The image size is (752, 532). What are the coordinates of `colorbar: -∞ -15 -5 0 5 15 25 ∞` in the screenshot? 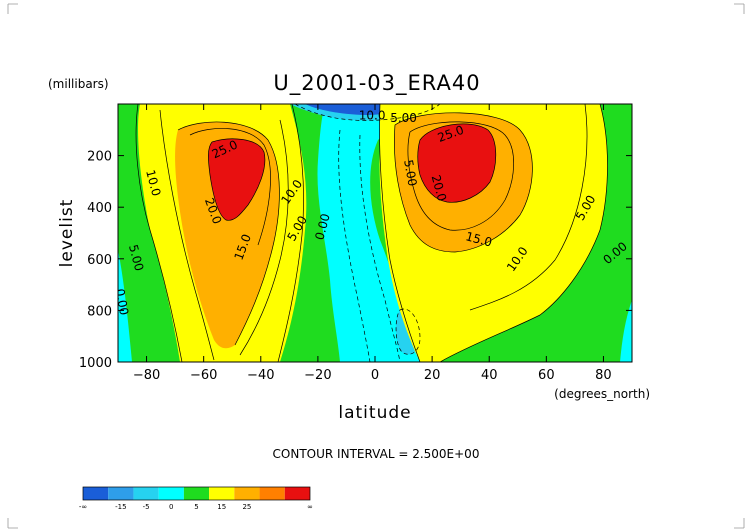 It's located at (196, 498).